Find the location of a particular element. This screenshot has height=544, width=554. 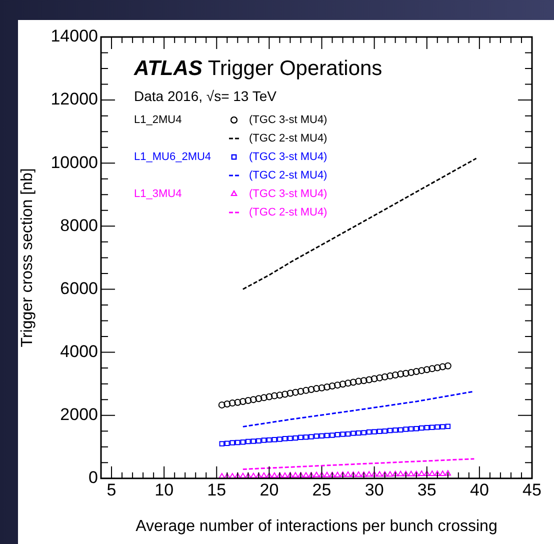

y-tick-label: 4000 is located at coordinates (79, 351).